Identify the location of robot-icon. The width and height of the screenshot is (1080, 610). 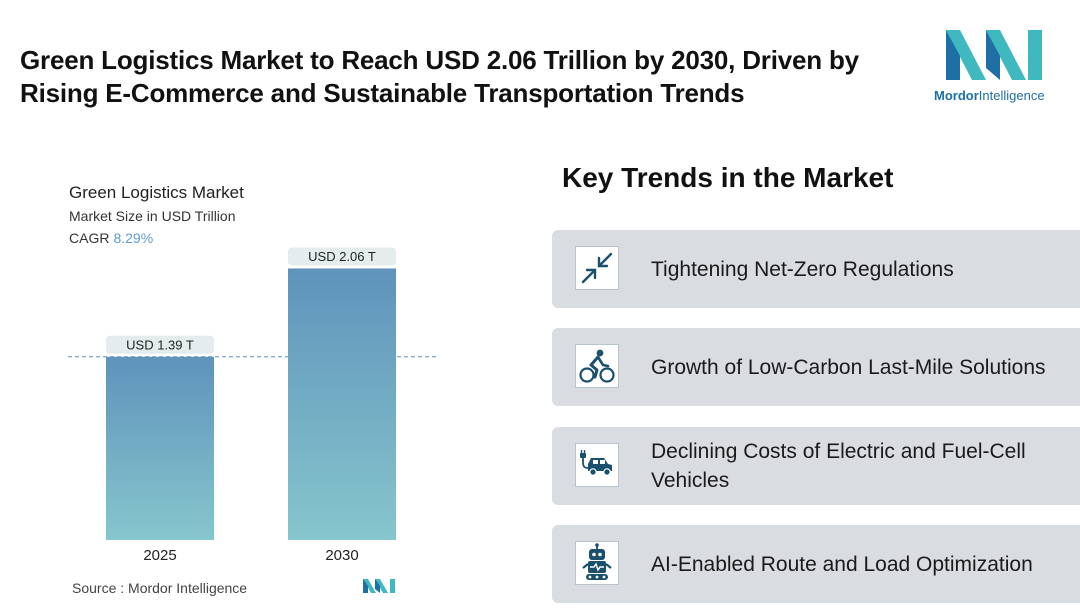
(597, 561).